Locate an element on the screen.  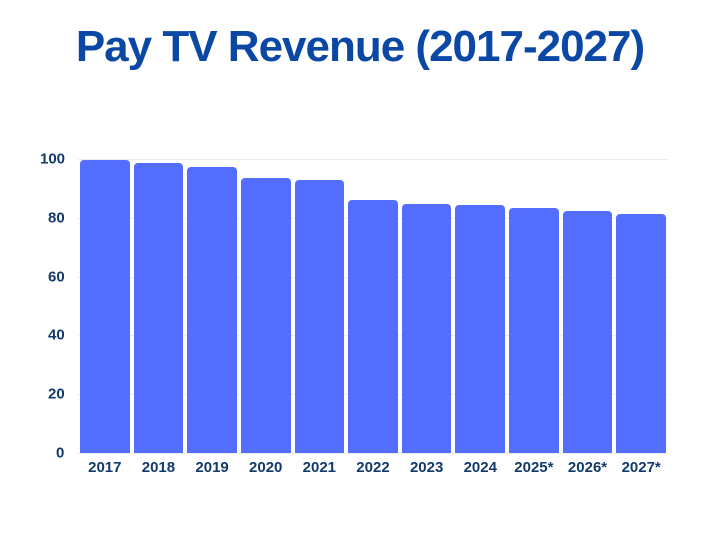
bar-2020 is located at coordinates (265, 315).